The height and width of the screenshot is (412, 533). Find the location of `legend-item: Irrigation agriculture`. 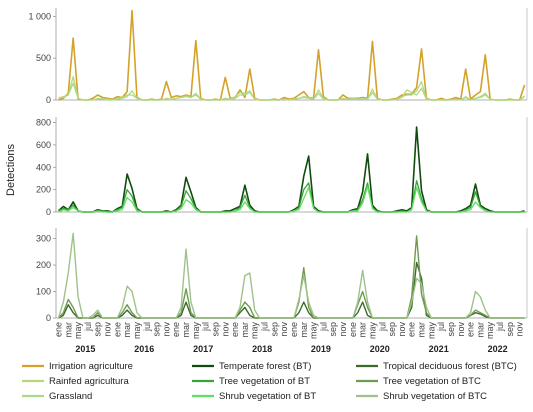

legend-item: Irrigation agriculture is located at coordinates (77, 366).